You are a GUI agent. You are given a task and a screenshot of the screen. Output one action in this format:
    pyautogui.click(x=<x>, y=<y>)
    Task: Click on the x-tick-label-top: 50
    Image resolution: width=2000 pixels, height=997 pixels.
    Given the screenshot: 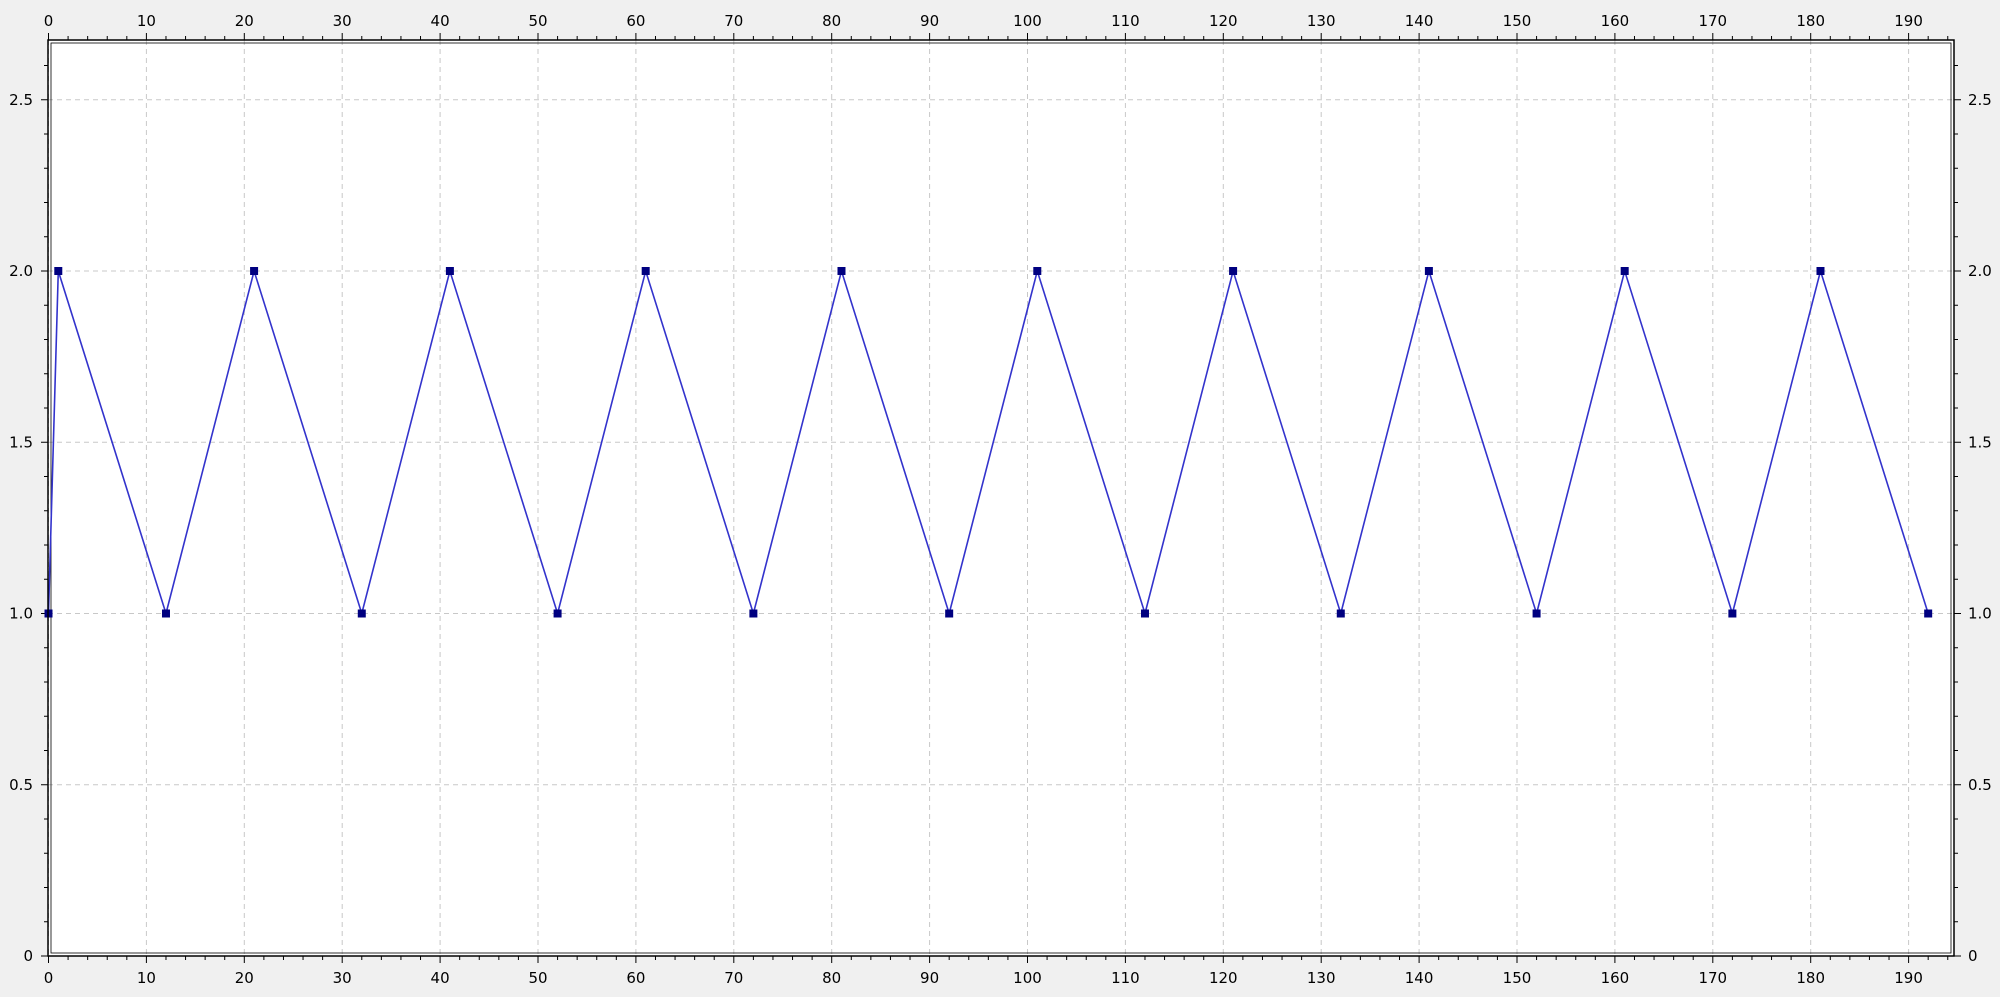 What is the action you would take?
    pyautogui.click(x=537, y=21)
    